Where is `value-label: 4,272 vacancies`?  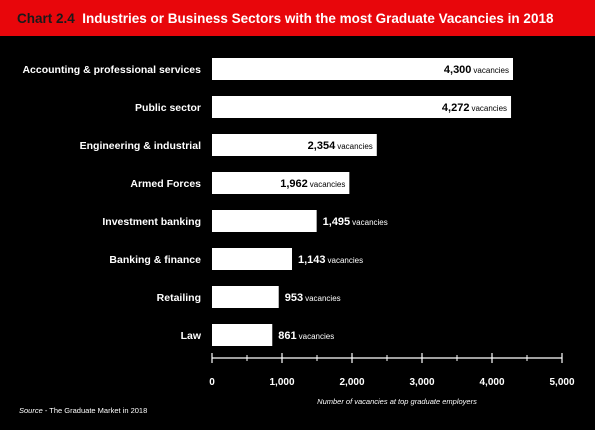
value-label: 4,272 vacancies is located at coordinates (474, 108).